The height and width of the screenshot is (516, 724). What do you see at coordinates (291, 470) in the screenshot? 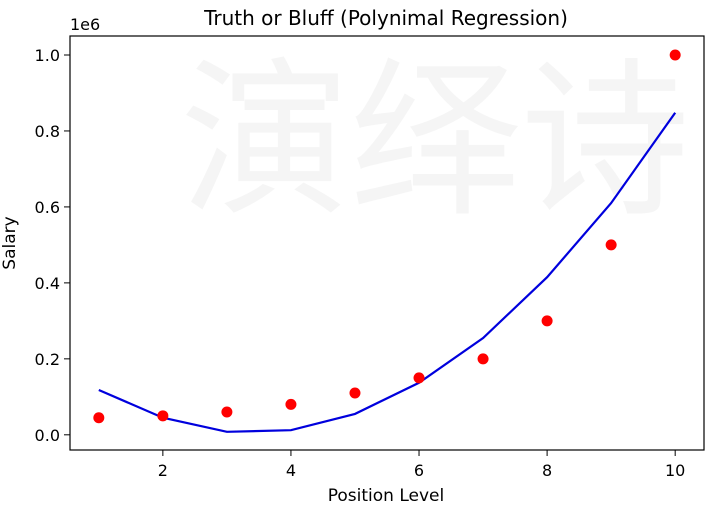
I see `x-tick-label: 4` at bounding box center [291, 470].